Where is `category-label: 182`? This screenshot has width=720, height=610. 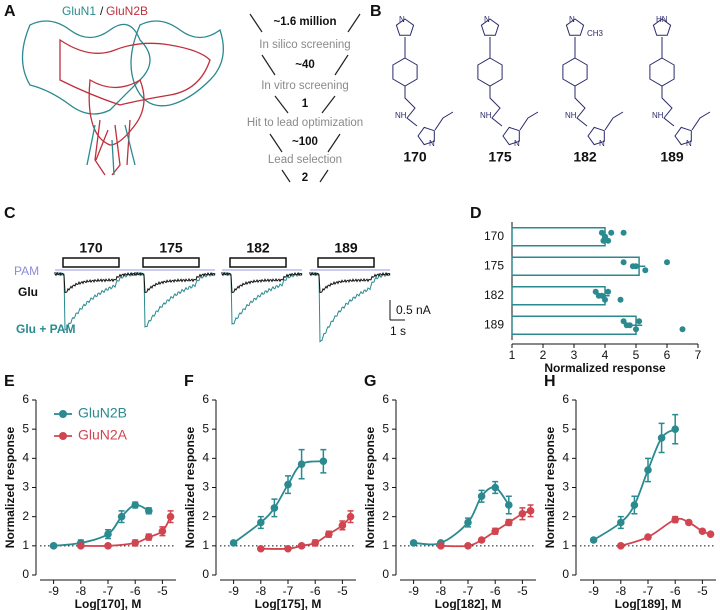
category-label: 182 is located at coordinates (494, 295).